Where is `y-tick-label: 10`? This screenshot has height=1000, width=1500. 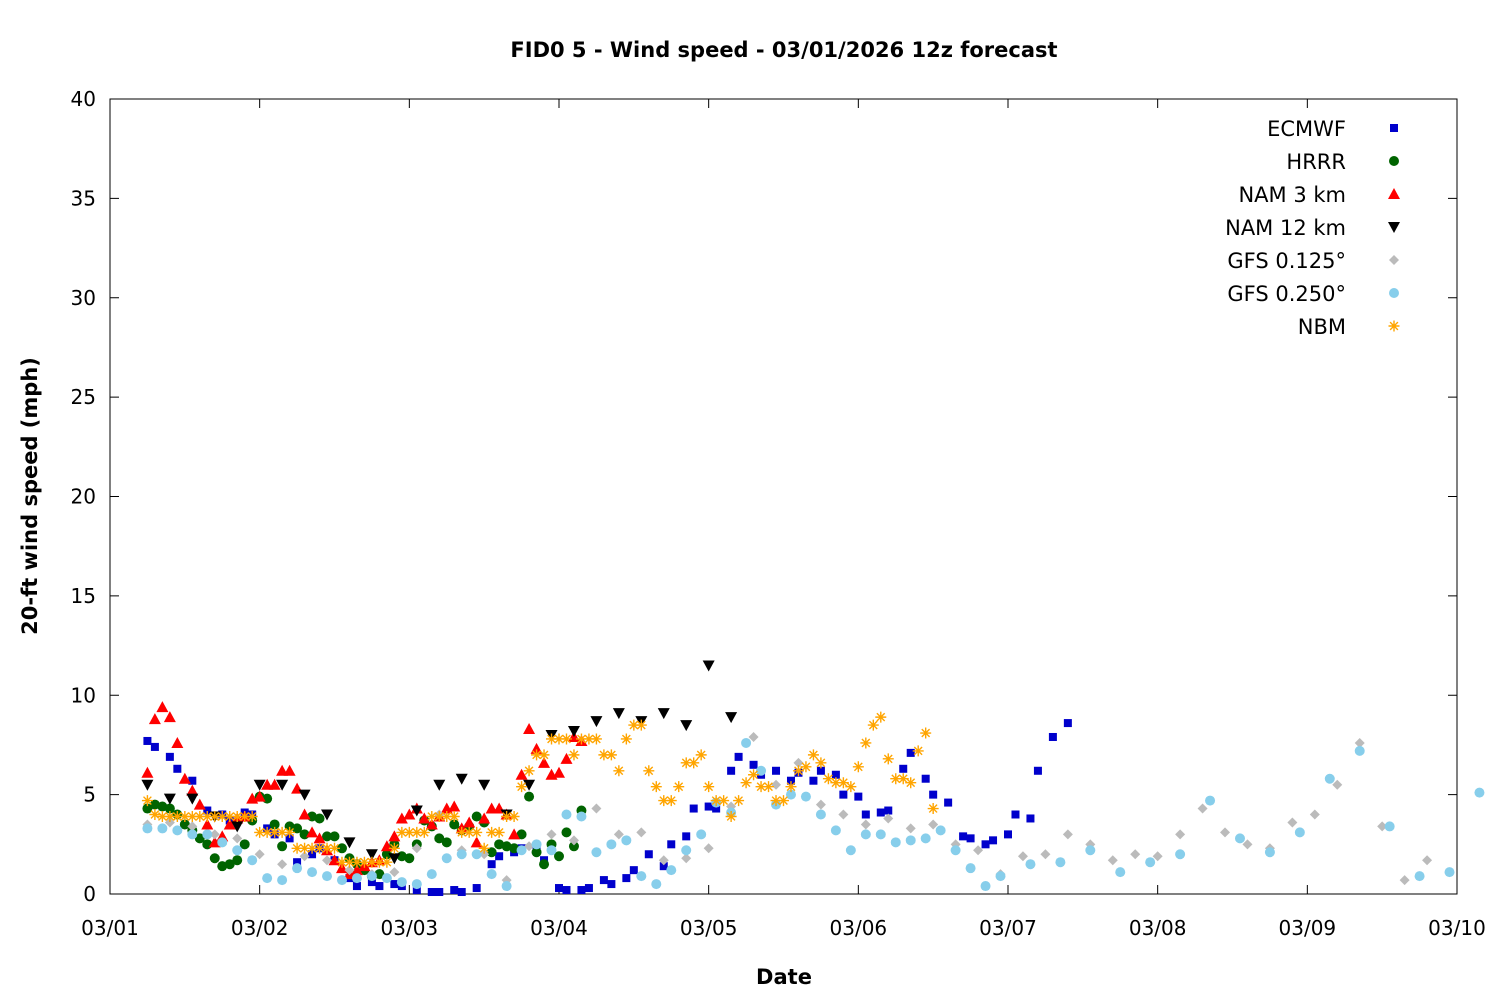
y-tick-label: 10 is located at coordinates (83, 695).